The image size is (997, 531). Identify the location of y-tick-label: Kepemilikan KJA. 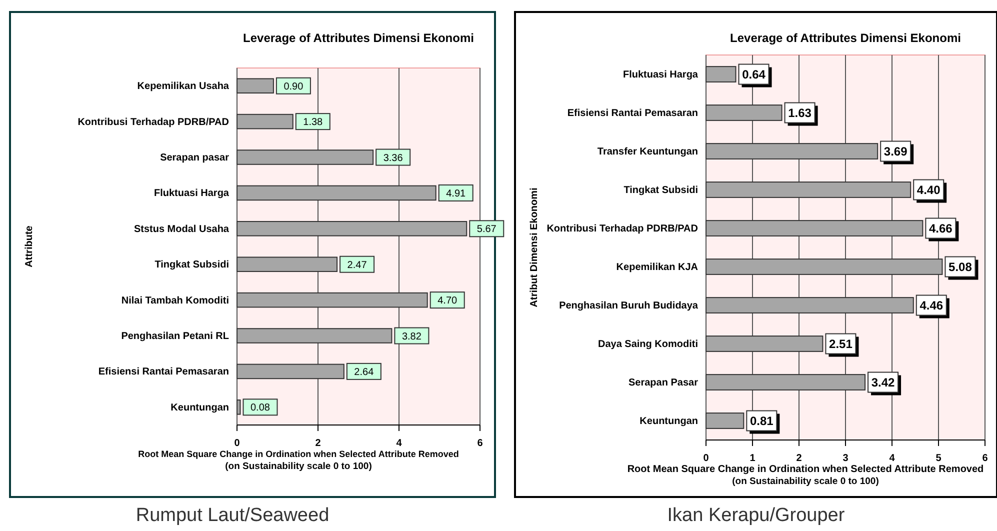
(657, 267).